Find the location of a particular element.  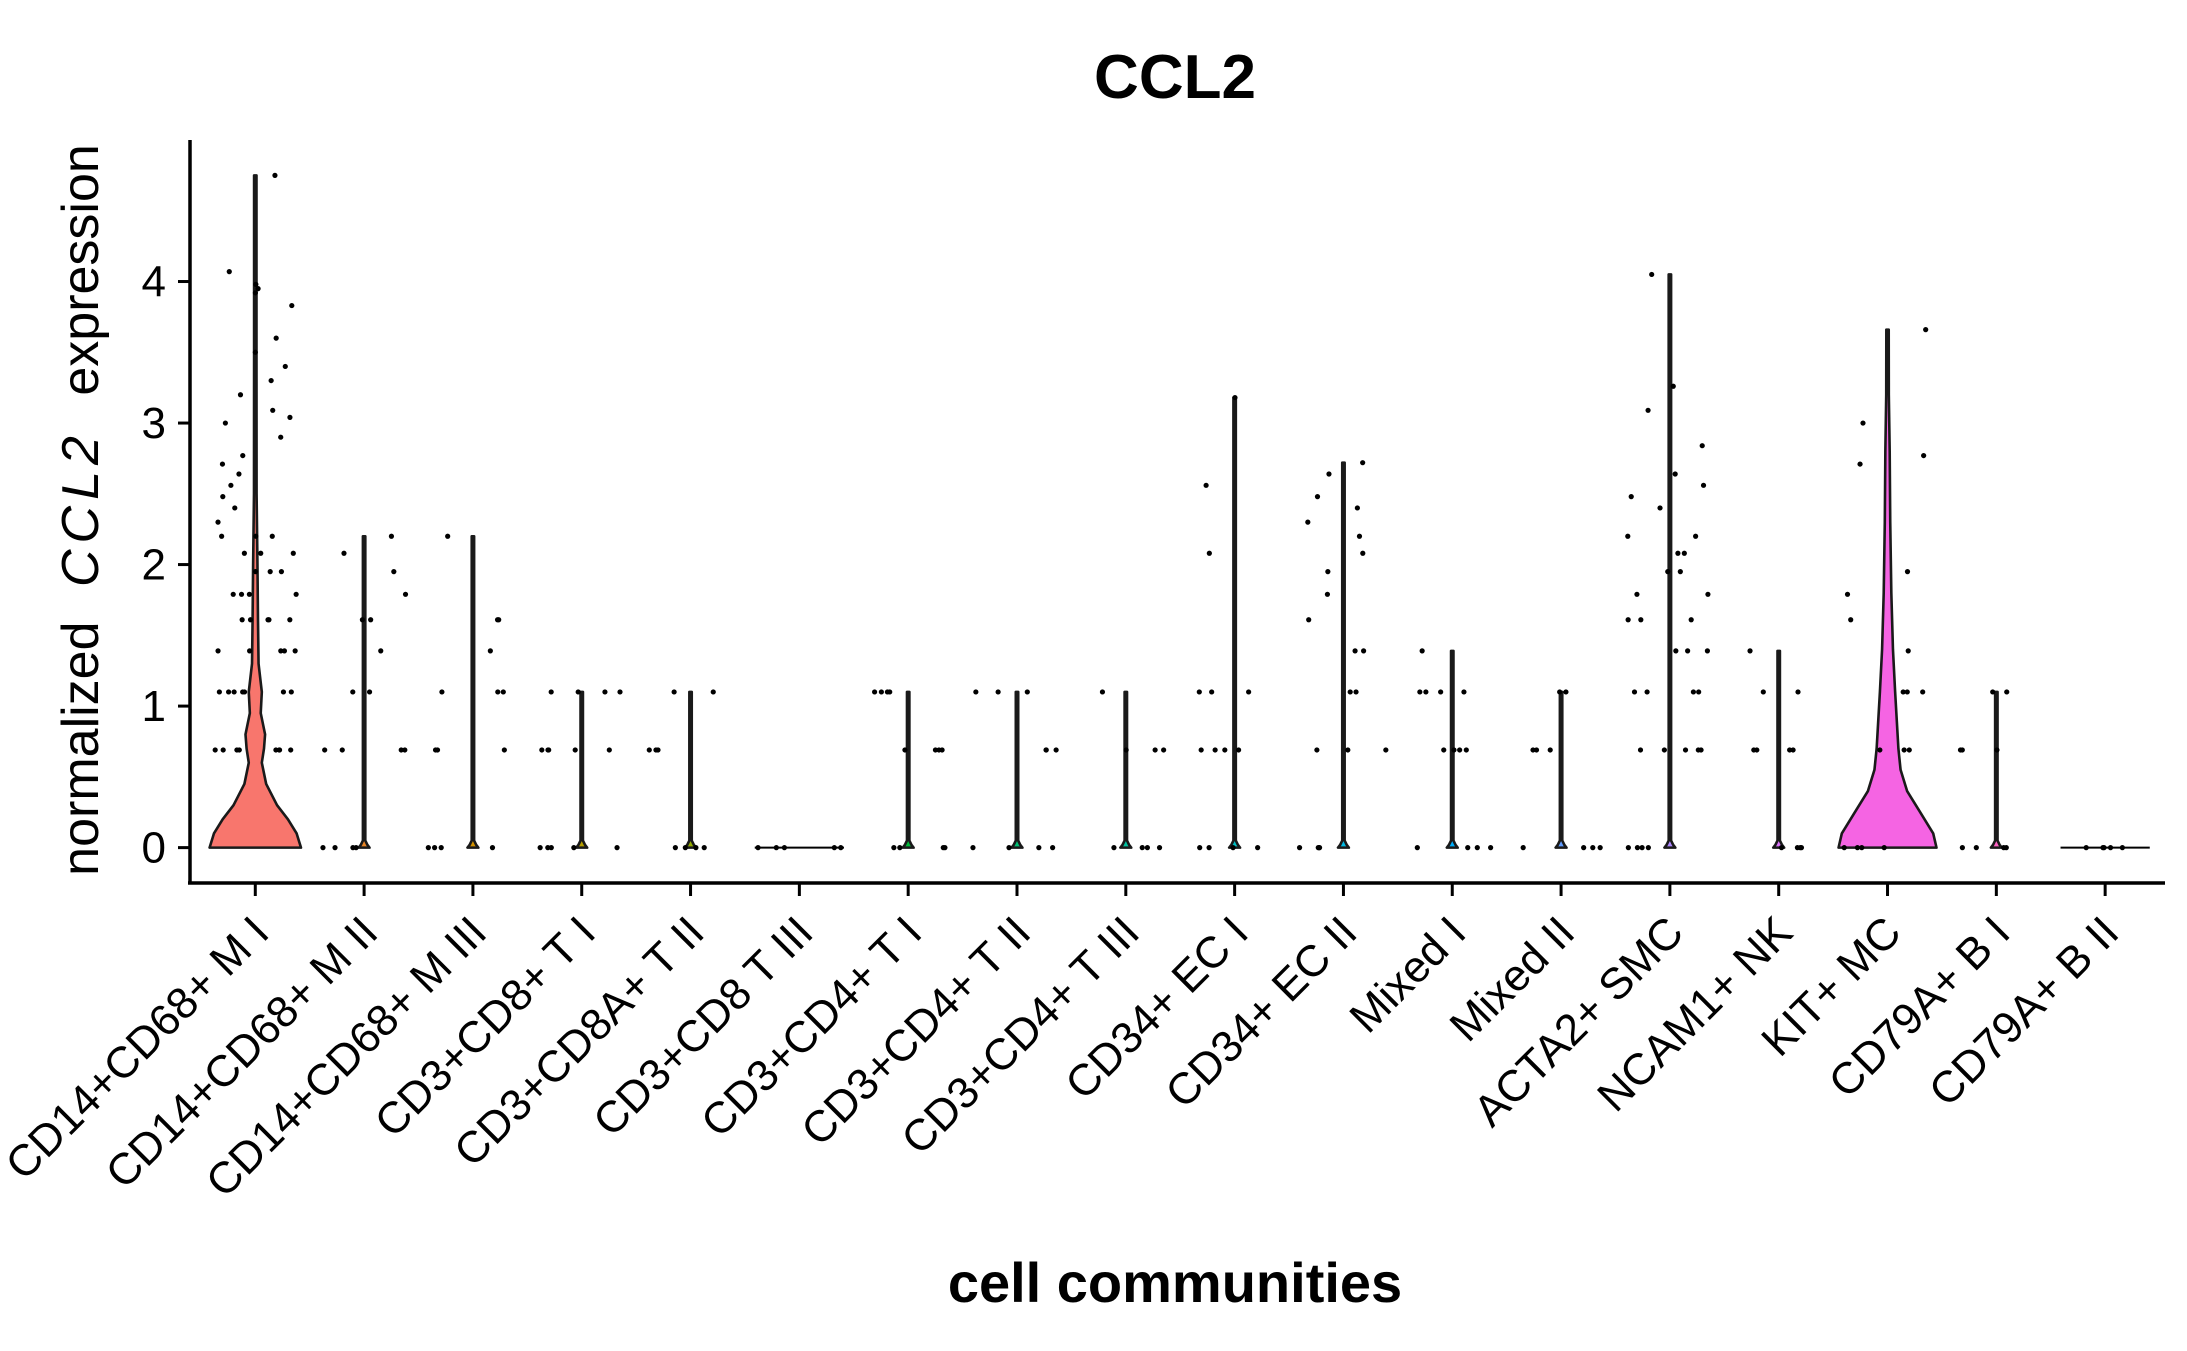

x-axis-label: cell communities is located at coordinates (1175, 1282).